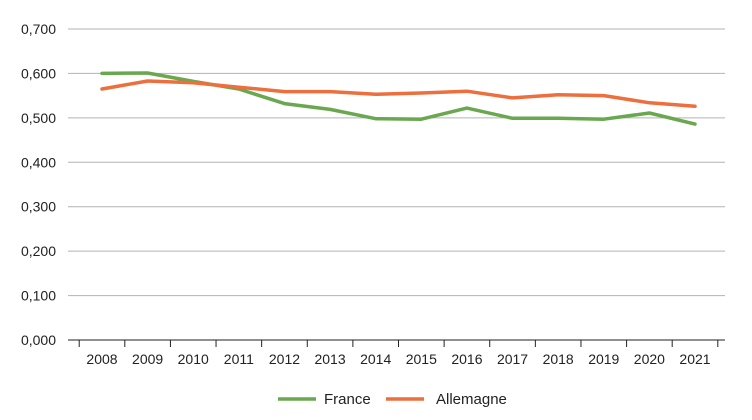 The height and width of the screenshot is (420, 752). What do you see at coordinates (329, 359) in the screenshot?
I see `x-tick-label: 2013` at bounding box center [329, 359].